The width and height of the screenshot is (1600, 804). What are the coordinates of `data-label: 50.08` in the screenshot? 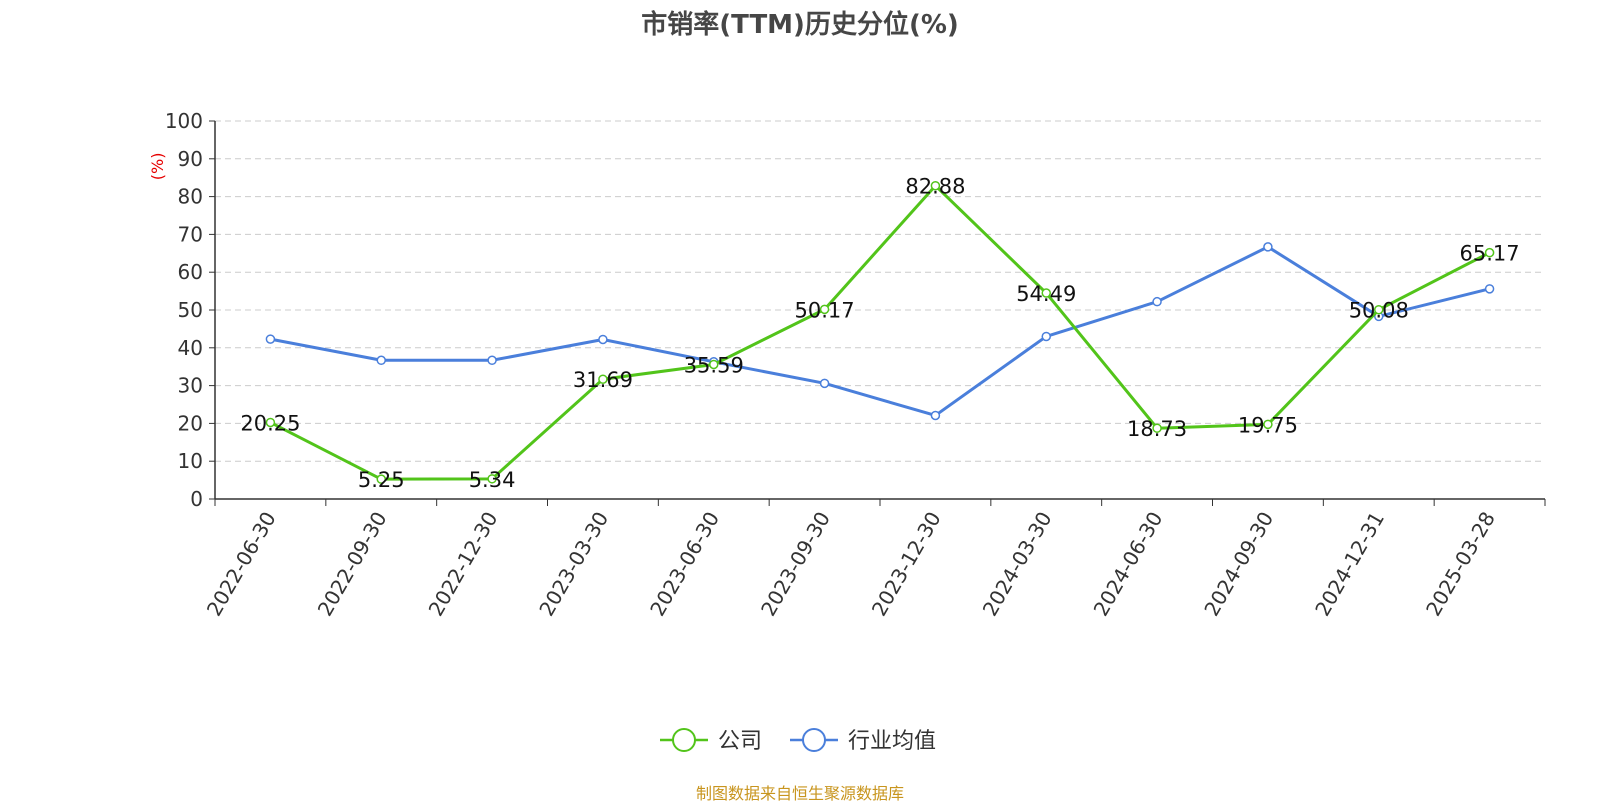 It's located at (1379, 311).